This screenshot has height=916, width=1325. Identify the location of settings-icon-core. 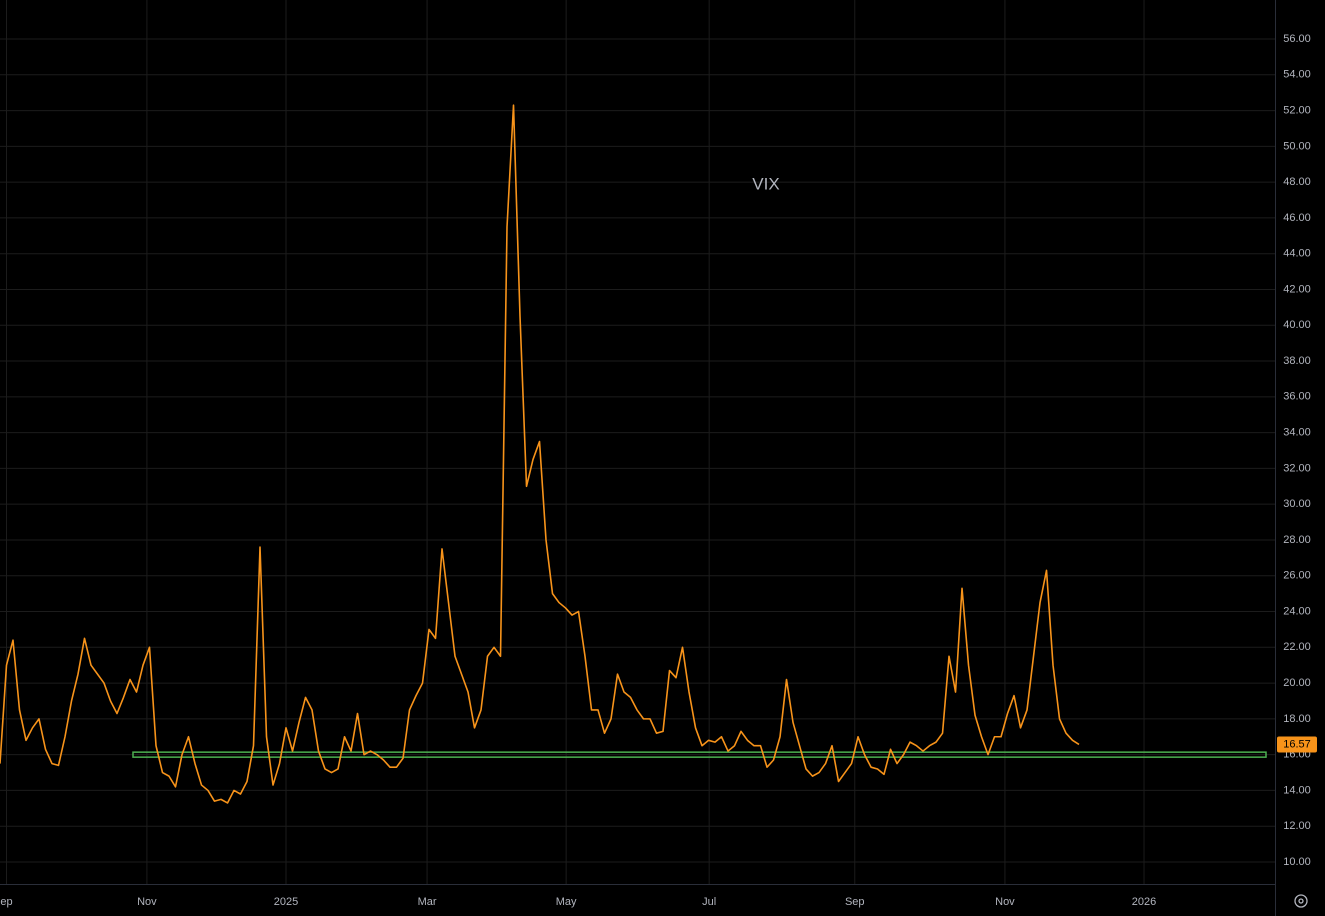
(1301, 901).